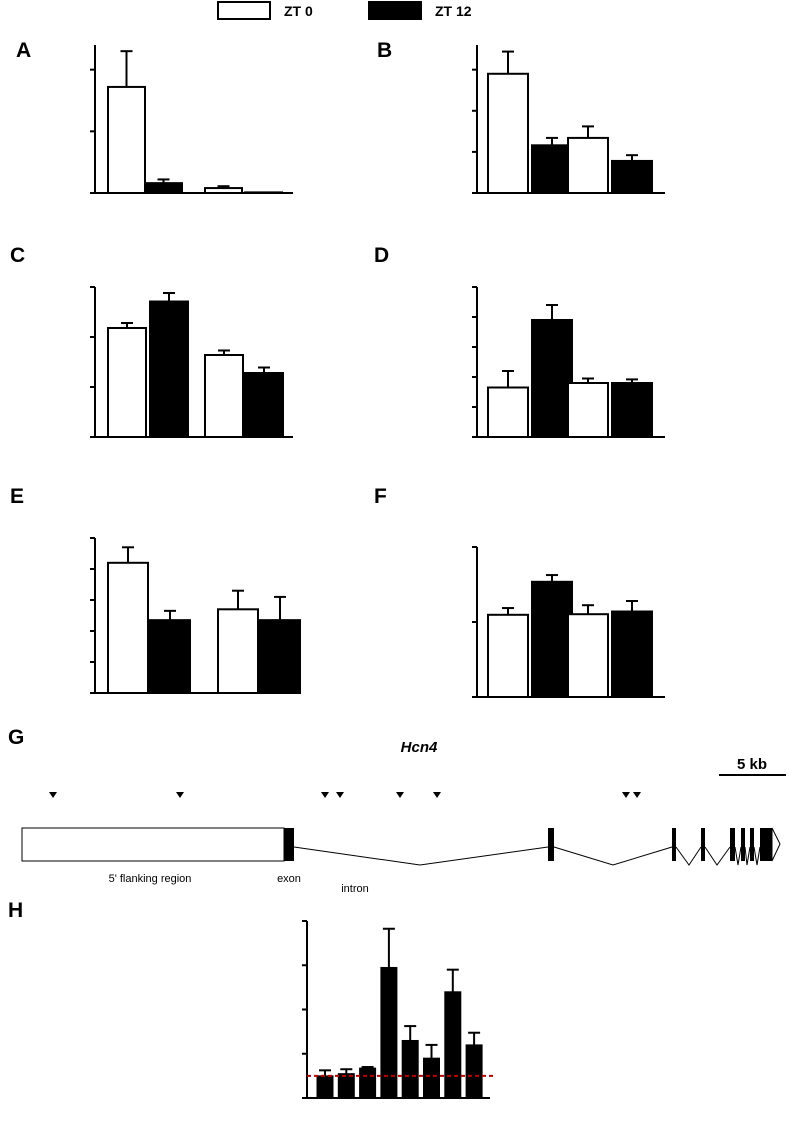 The width and height of the screenshot is (798, 1124). I want to click on chart-cs-delta-rate, so click(568, 362).